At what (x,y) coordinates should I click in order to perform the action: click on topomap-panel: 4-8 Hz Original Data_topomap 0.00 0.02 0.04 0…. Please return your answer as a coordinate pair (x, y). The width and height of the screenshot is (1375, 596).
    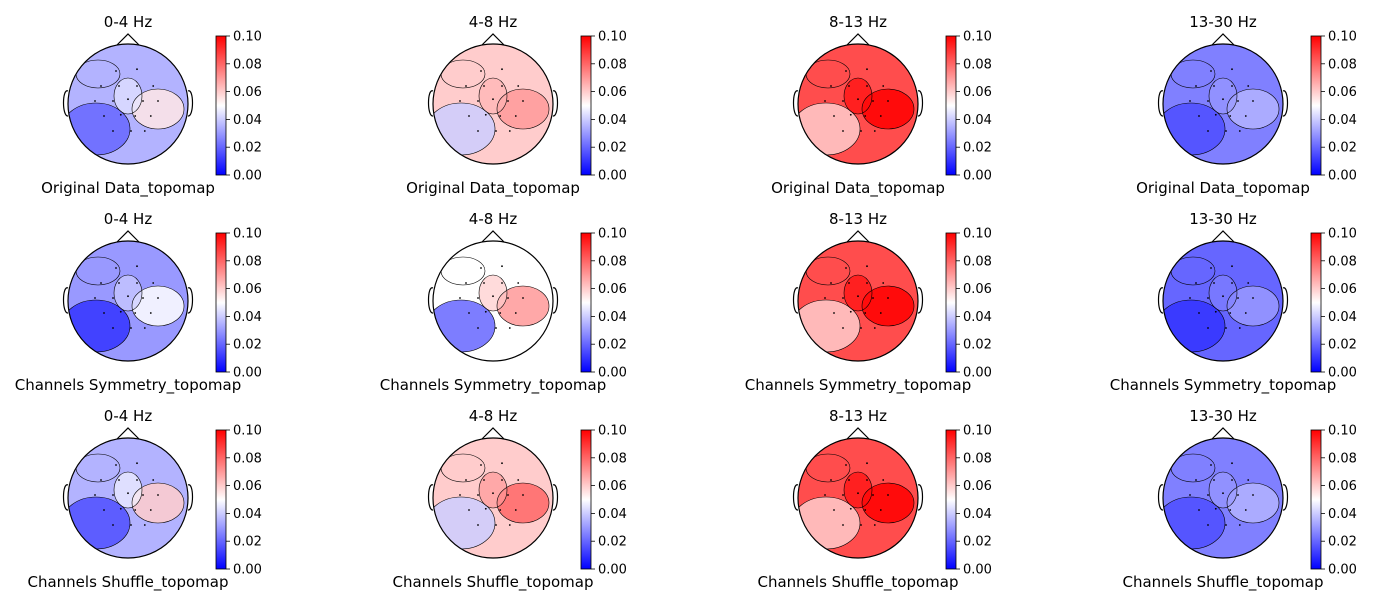
    Looking at the image, I should click on (516, 105).